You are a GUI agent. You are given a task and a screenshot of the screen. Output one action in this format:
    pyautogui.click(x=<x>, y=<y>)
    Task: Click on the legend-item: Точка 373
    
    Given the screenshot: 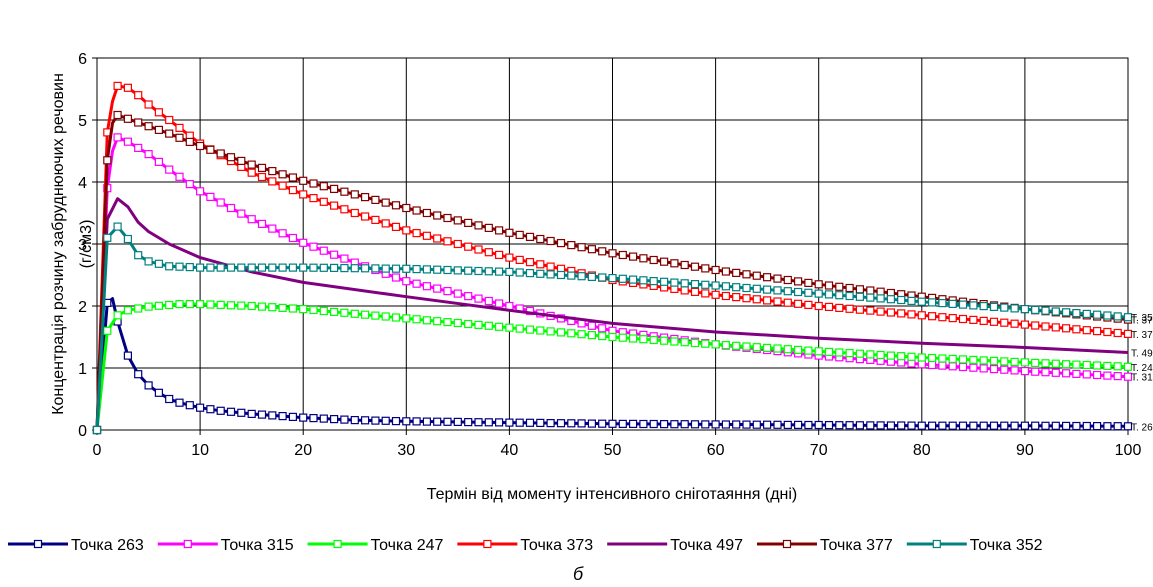 What is the action you would take?
    pyautogui.click(x=525, y=545)
    